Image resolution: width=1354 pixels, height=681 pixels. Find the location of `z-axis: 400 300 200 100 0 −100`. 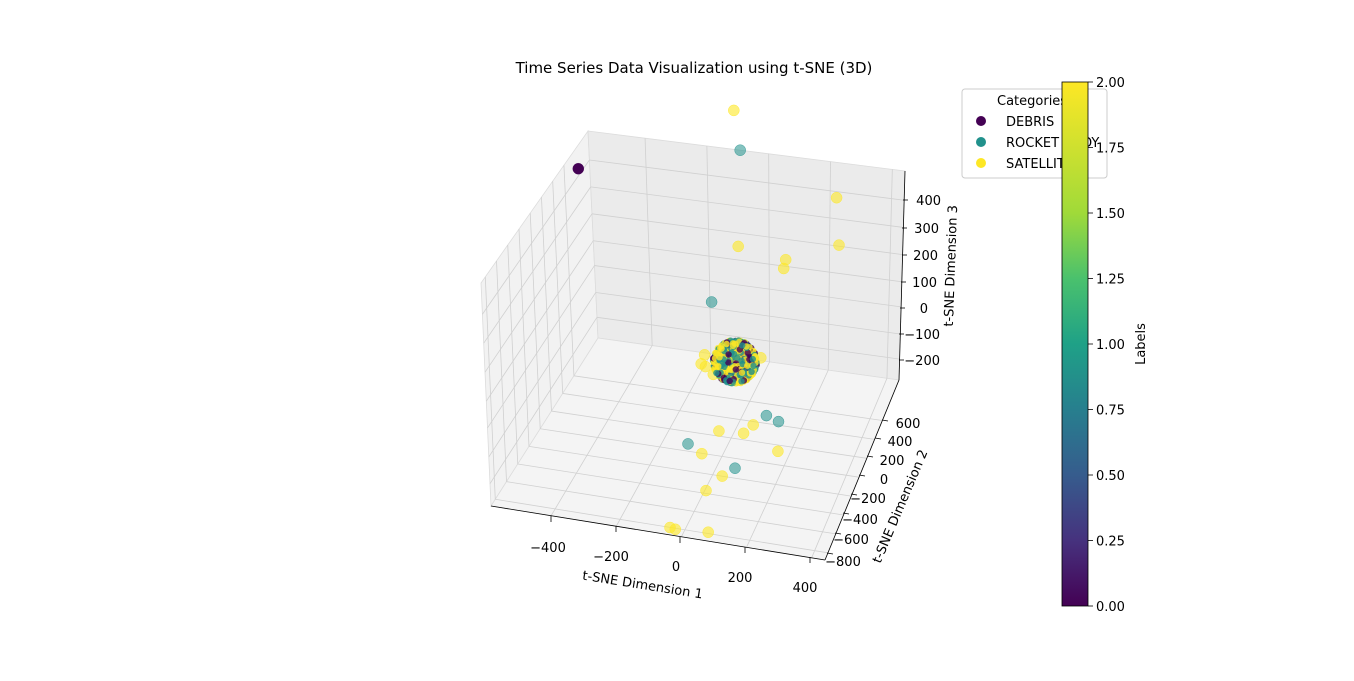

z-axis: 400 300 200 100 0 −100 is located at coordinates (929, 275).